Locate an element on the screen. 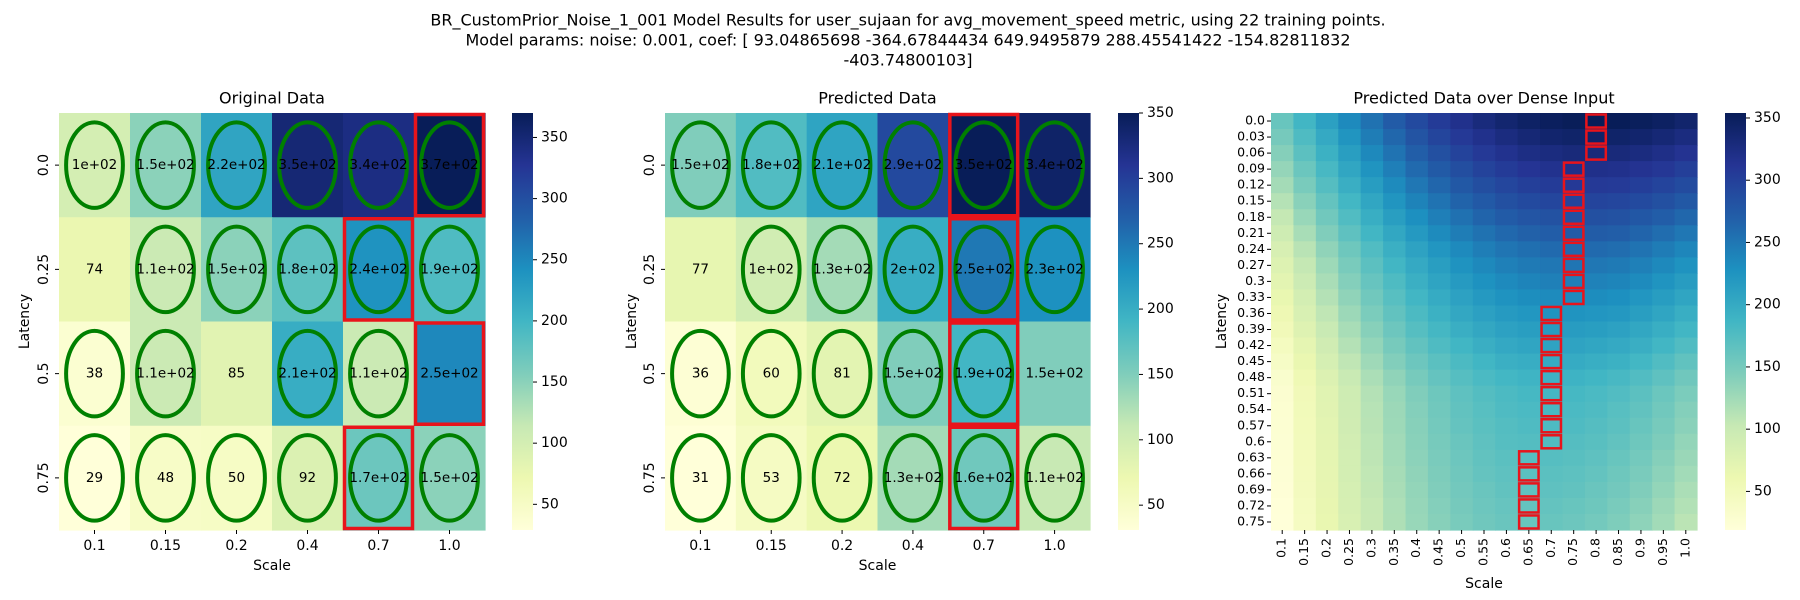 The width and height of the screenshot is (1800, 600). cell-value-label: 2.1e+02 is located at coordinates (842, 165).